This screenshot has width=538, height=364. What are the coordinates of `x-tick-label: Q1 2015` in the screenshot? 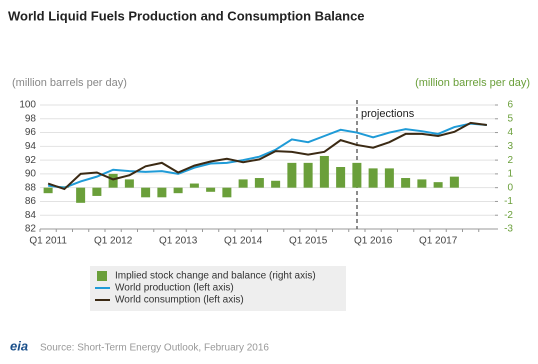 It's located at (308, 241).